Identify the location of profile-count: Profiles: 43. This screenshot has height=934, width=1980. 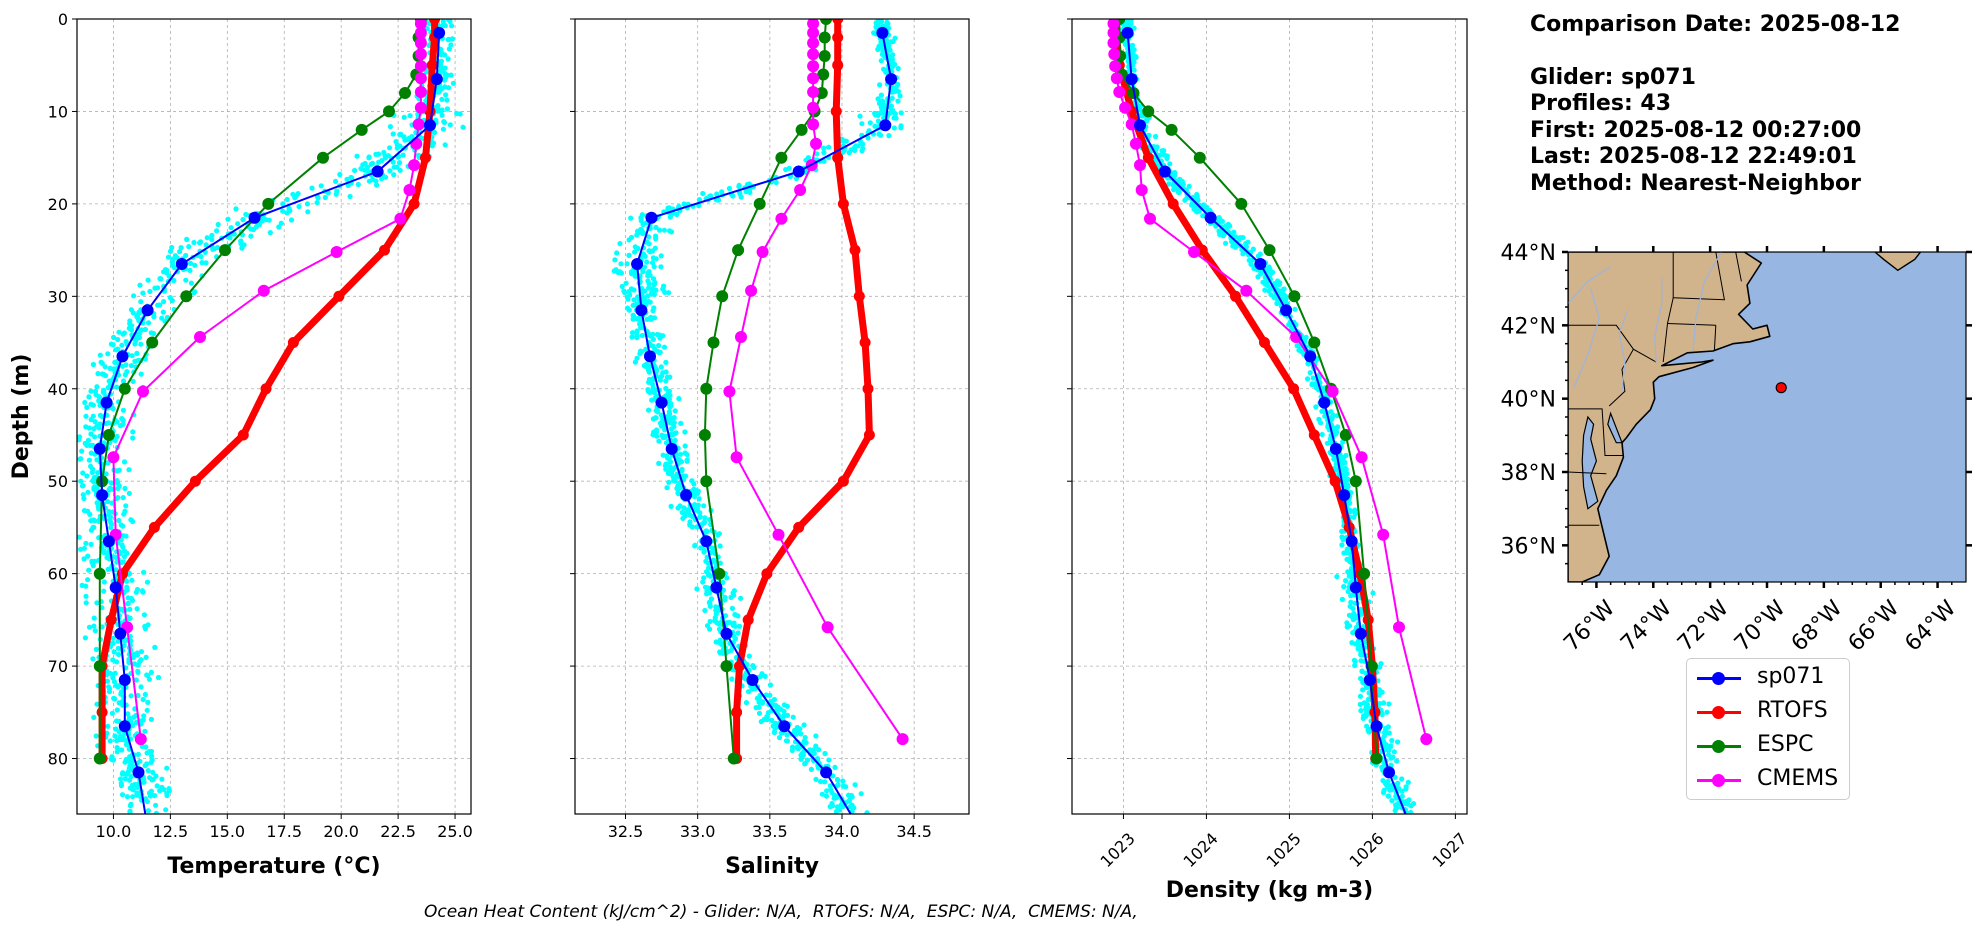
(1601, 103).